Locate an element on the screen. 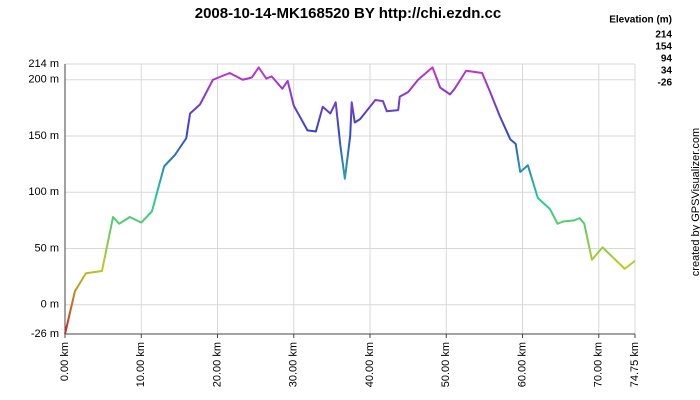 The height and width of the screenshot is (400, 700). y-tick-label: 0 m is located at coordinates (50, 305).